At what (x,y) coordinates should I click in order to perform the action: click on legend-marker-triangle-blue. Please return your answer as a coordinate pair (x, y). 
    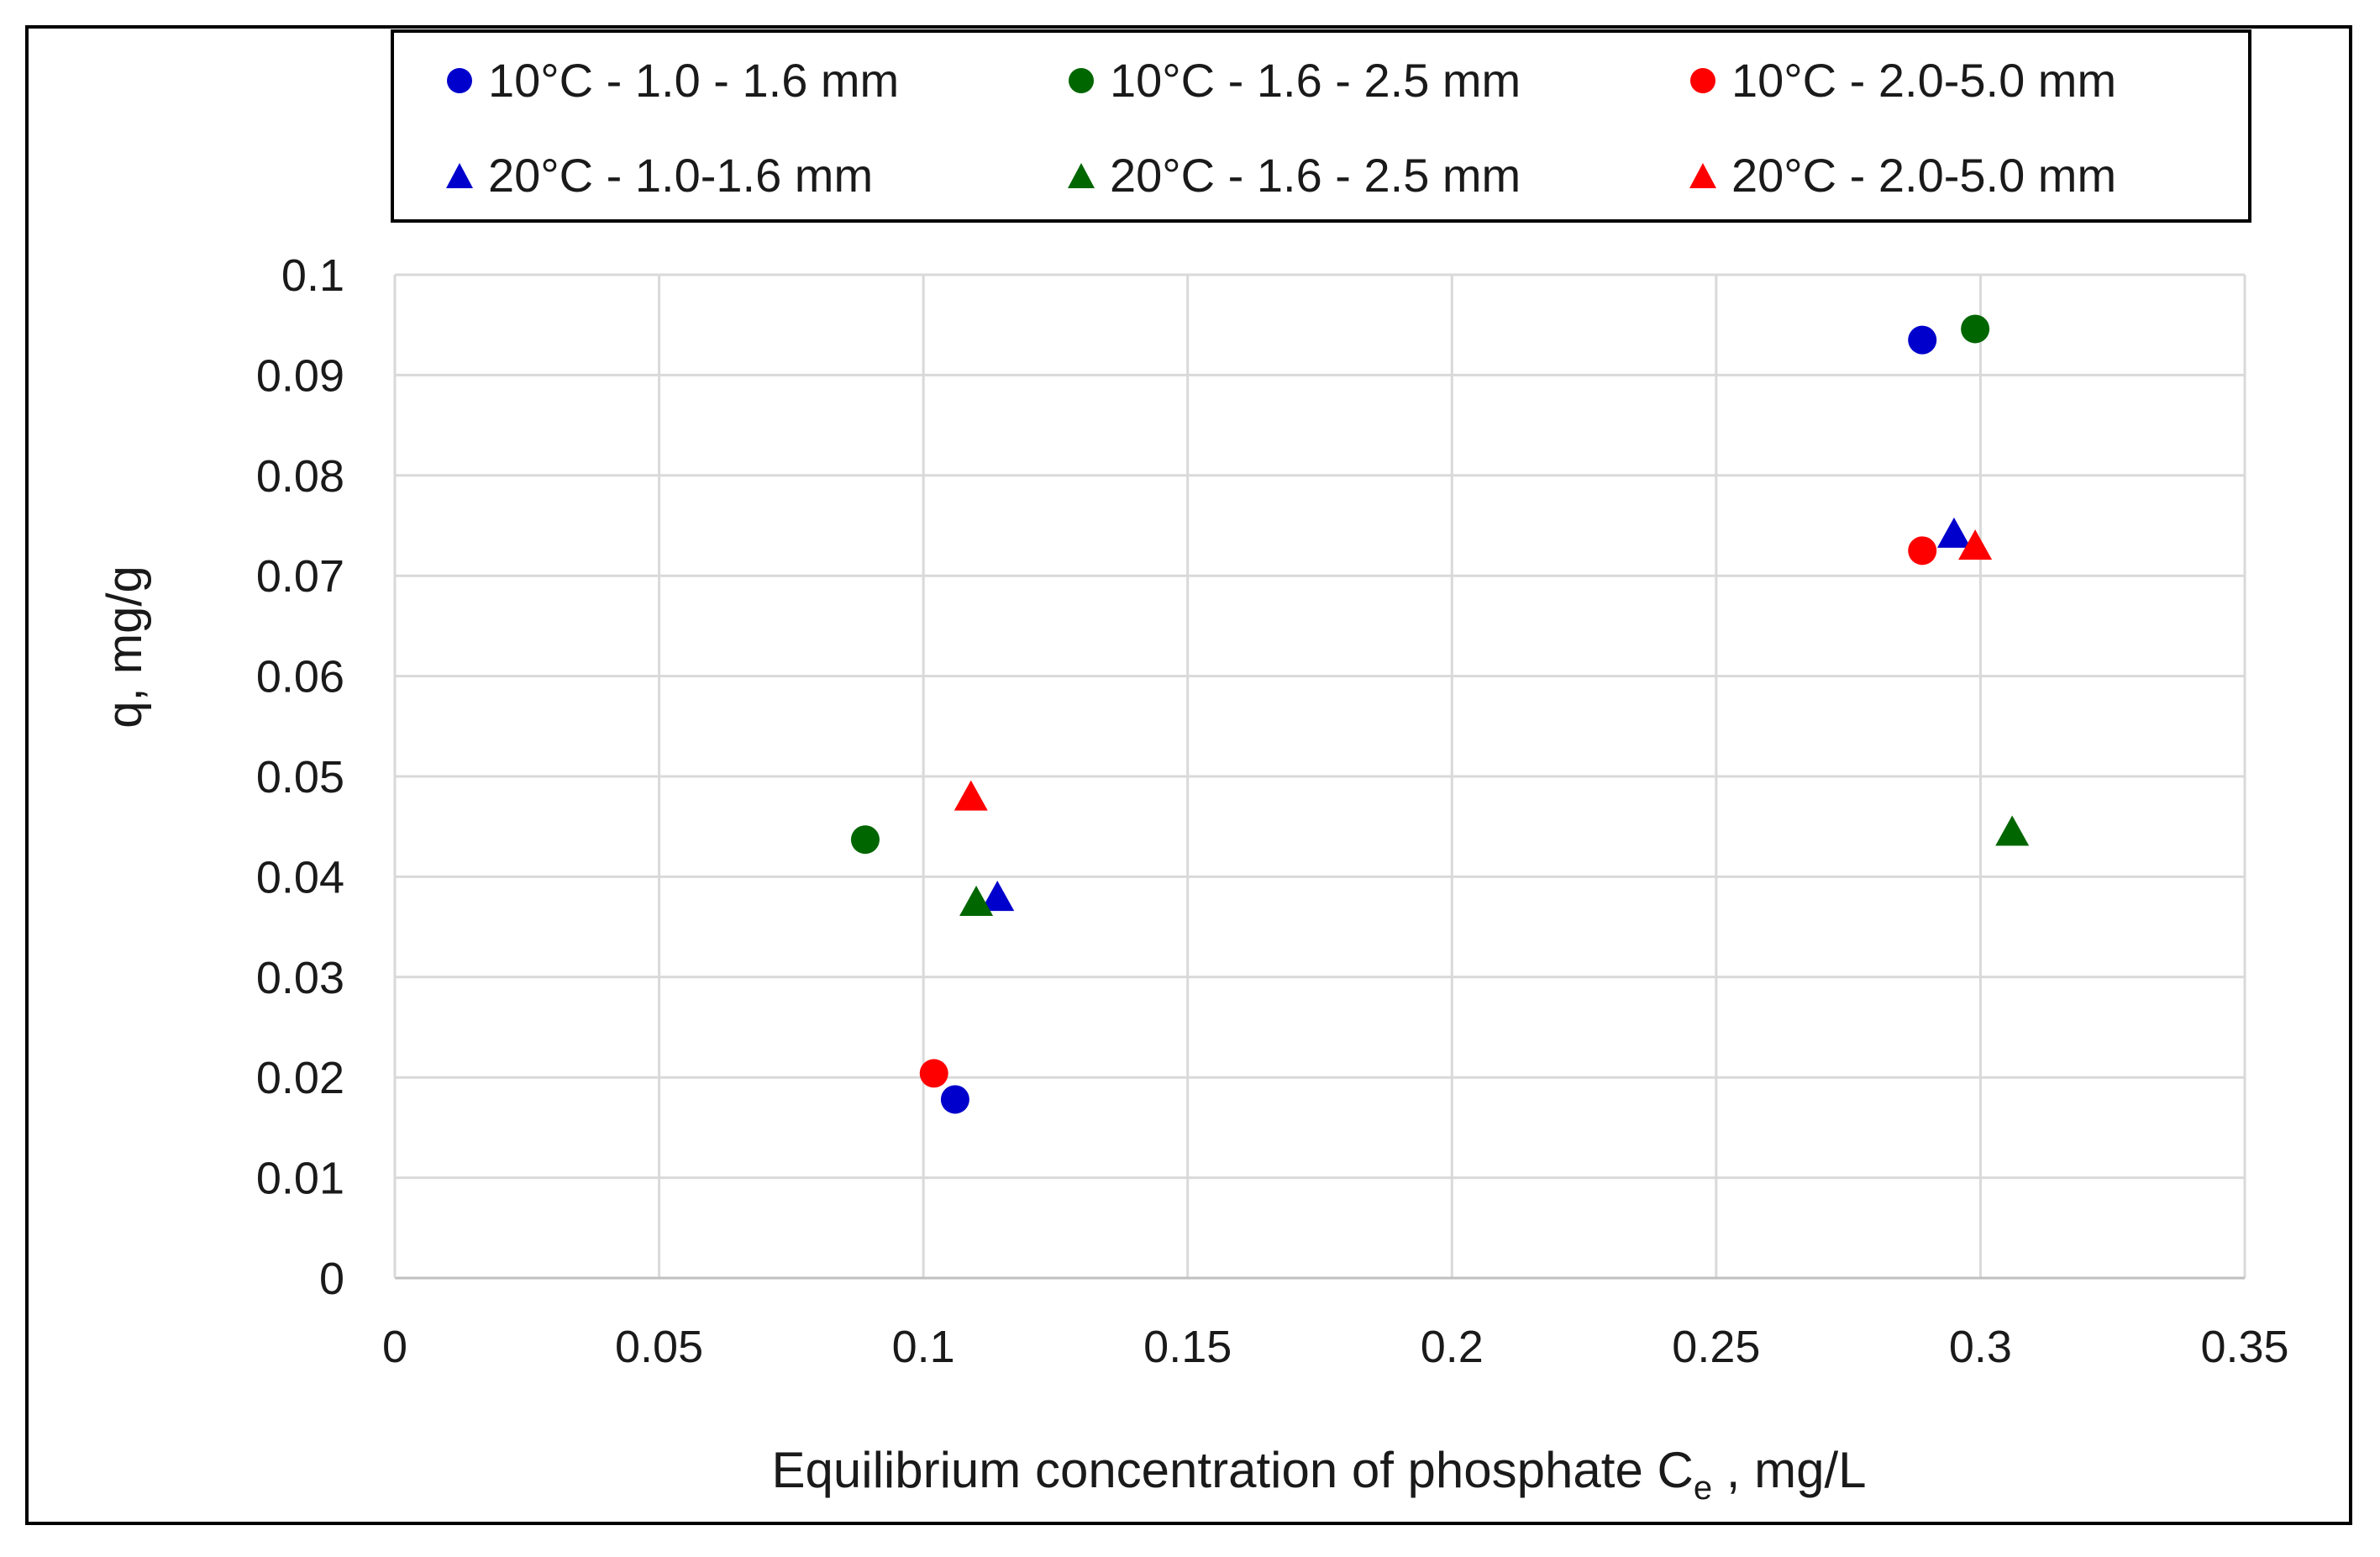
    Looking at the image, I should click on (459, 175).